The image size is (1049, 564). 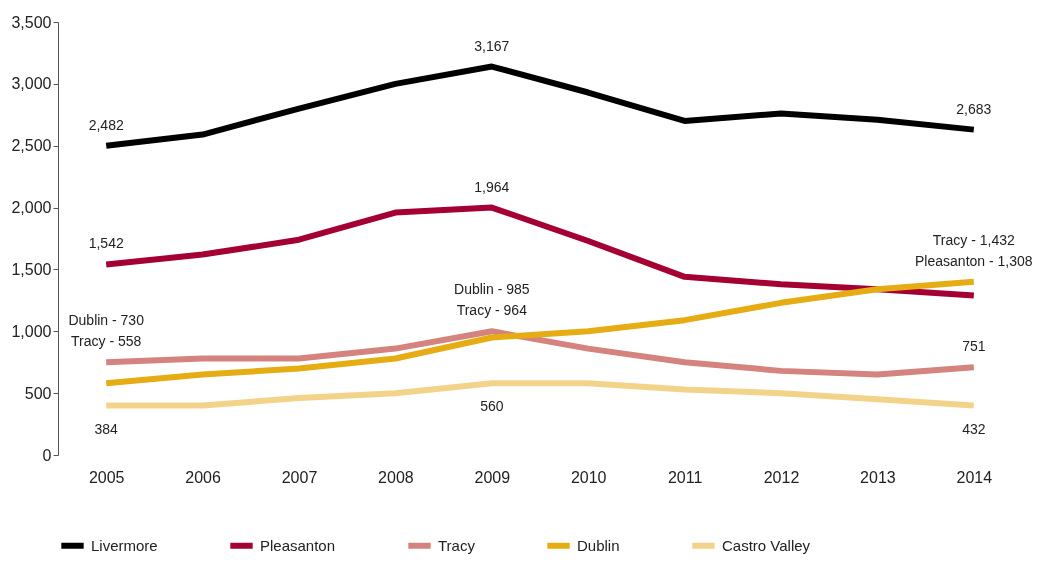 I want to click on x-tick-label: 2007, so click(x=299, y=477).